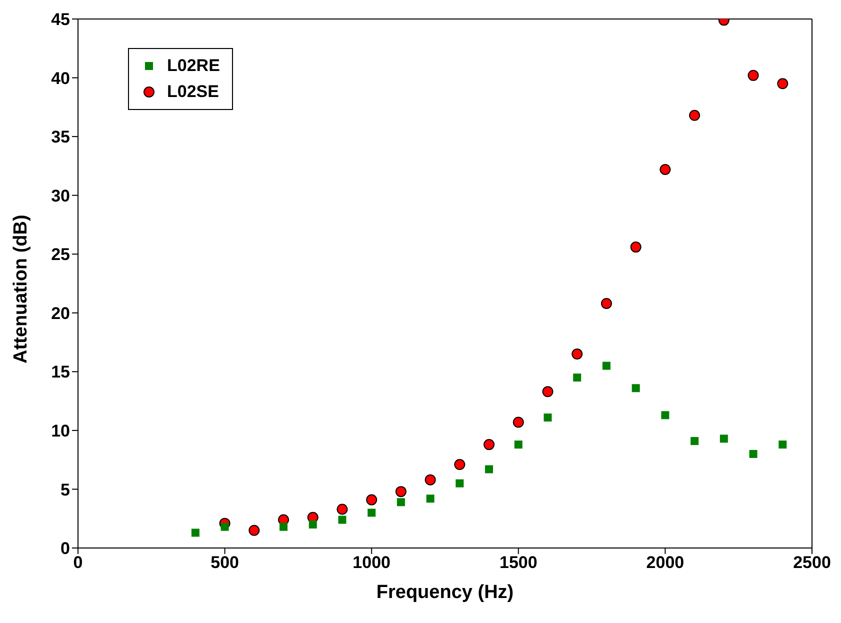 This screenshot has width=841, height=623. I want to click on y-tick-label: 15, so click(60, 372).